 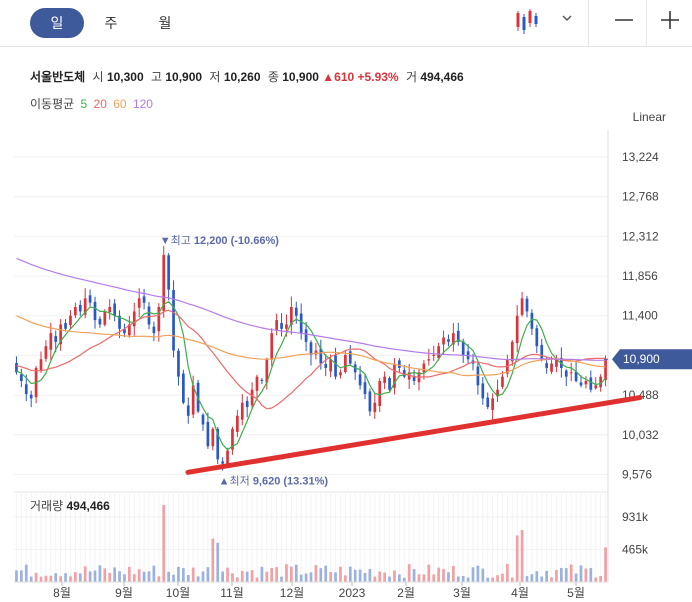 What do you see at coordinates (165, 23) in the screenshot?
I see `tab-monthly: 월` at bounding box center [165, 23].